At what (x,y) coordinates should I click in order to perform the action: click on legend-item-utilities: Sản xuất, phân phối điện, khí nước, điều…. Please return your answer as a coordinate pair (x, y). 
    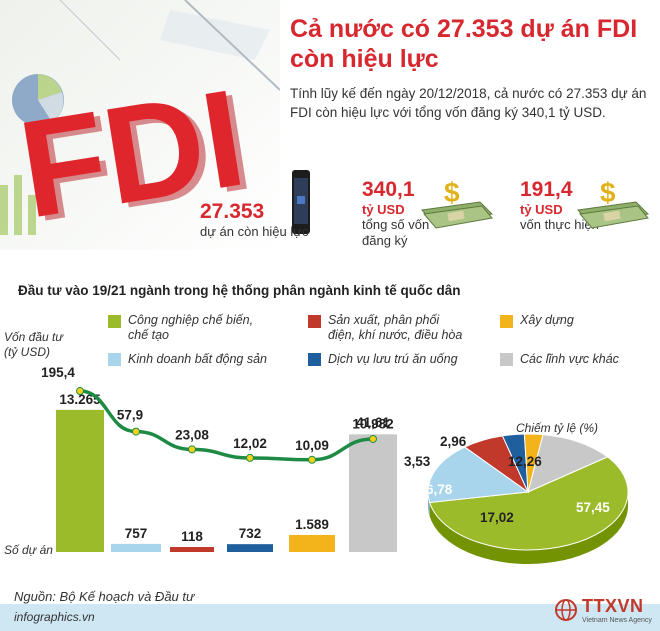
    Looking at the image, I should click on (395, 328).